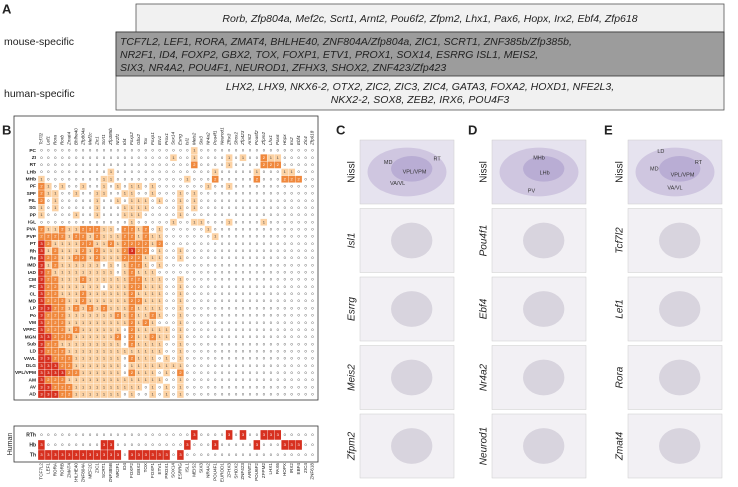 The width and height of the screenshot is (738, 487). I want to click on gene-label: Zfp618, so click(312, 138).